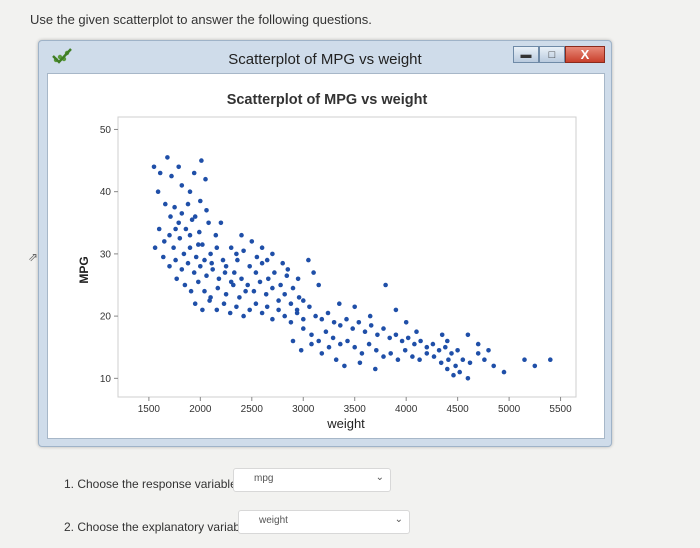 The image size is (700, 548). What do you see at coordinates (106, 379) in the screenshot?
I see `y-tick-label: 10` at bounding box center [106, 379].